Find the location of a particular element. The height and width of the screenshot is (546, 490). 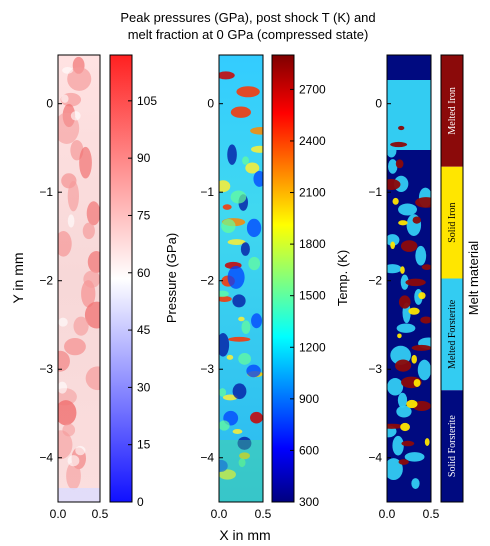

colorbar-tick-label: 2100 is located at coordinates (312, 193).